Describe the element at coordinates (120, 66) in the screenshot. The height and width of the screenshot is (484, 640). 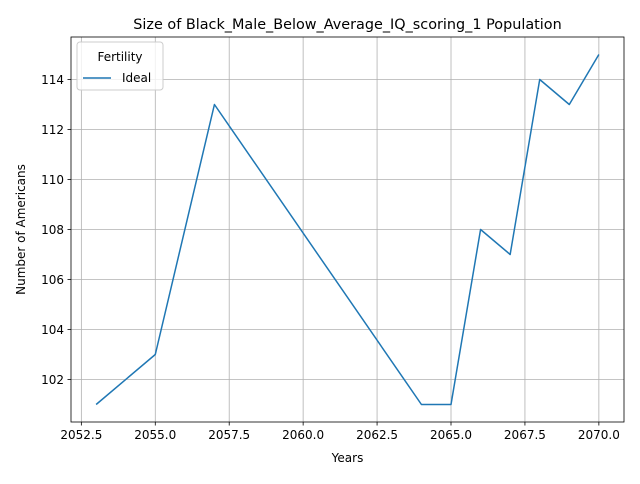
I see `legend: Fertility Ideal` at that location.